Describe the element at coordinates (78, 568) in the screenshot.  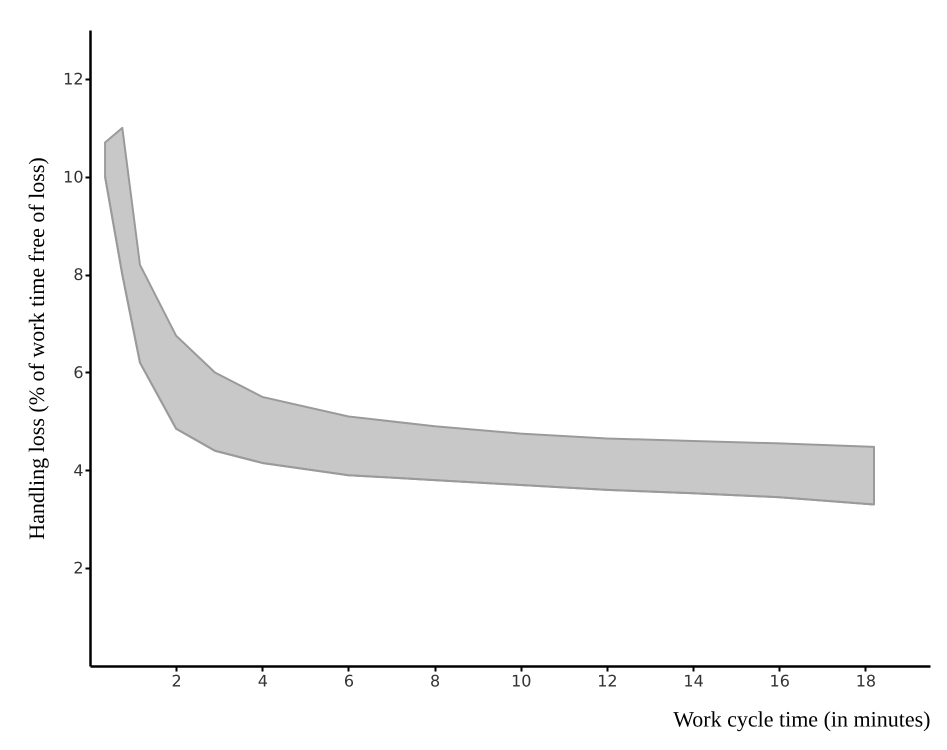
I see `y-tick-label: 2` at that location.